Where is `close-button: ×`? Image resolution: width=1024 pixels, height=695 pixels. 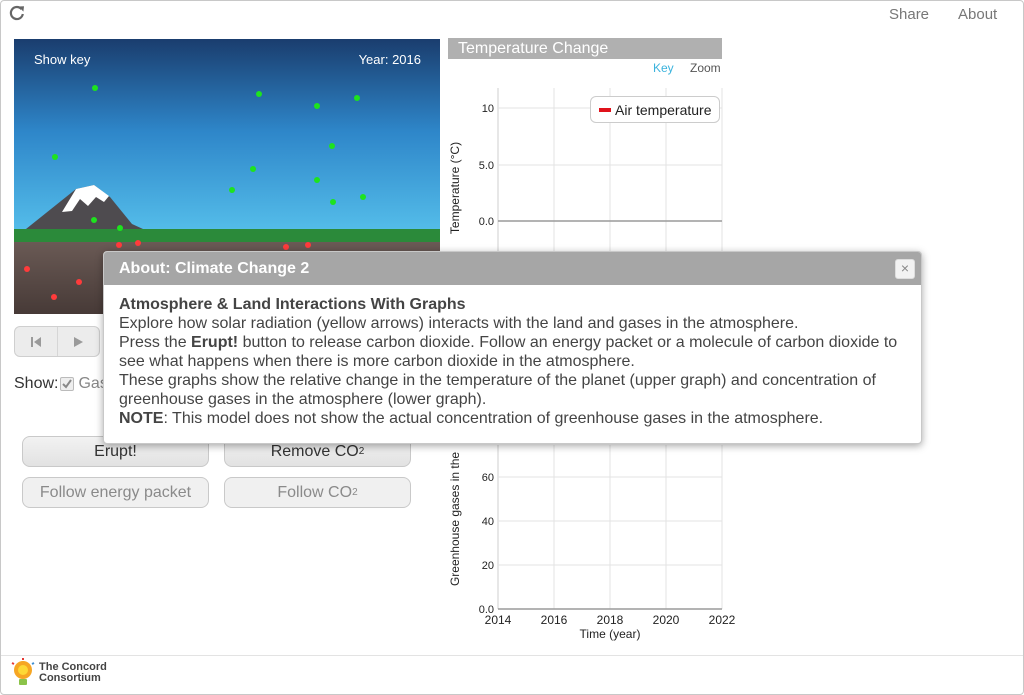 close-button: × is located at coordinates (905, 269).